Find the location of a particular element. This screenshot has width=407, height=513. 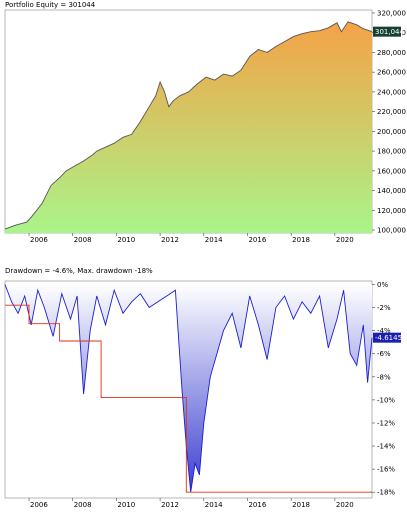

drawdown-y-tick-label: -10% is located at coordinates (386, 400).